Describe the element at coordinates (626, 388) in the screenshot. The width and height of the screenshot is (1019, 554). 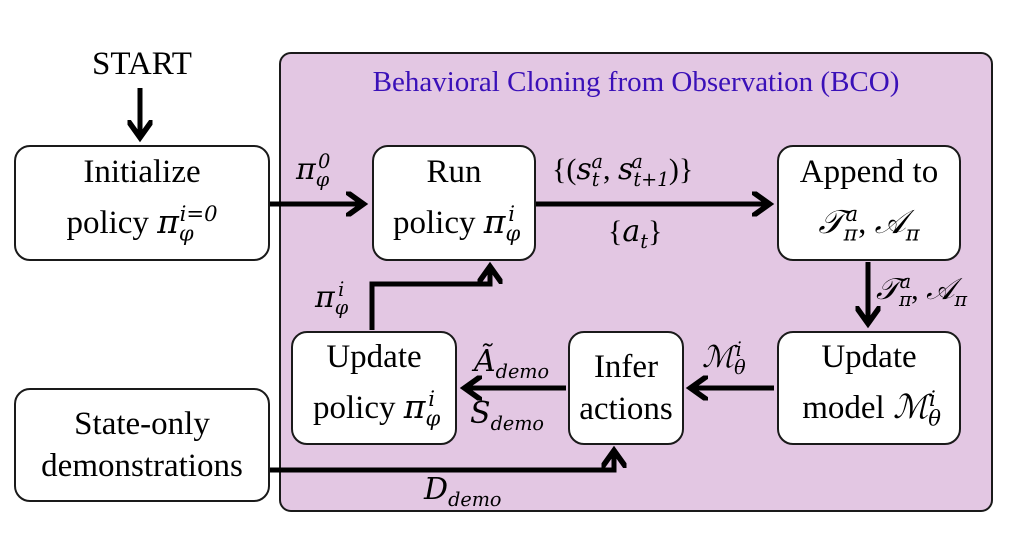
I see `infer-actions-box: Infer actions` at that location.